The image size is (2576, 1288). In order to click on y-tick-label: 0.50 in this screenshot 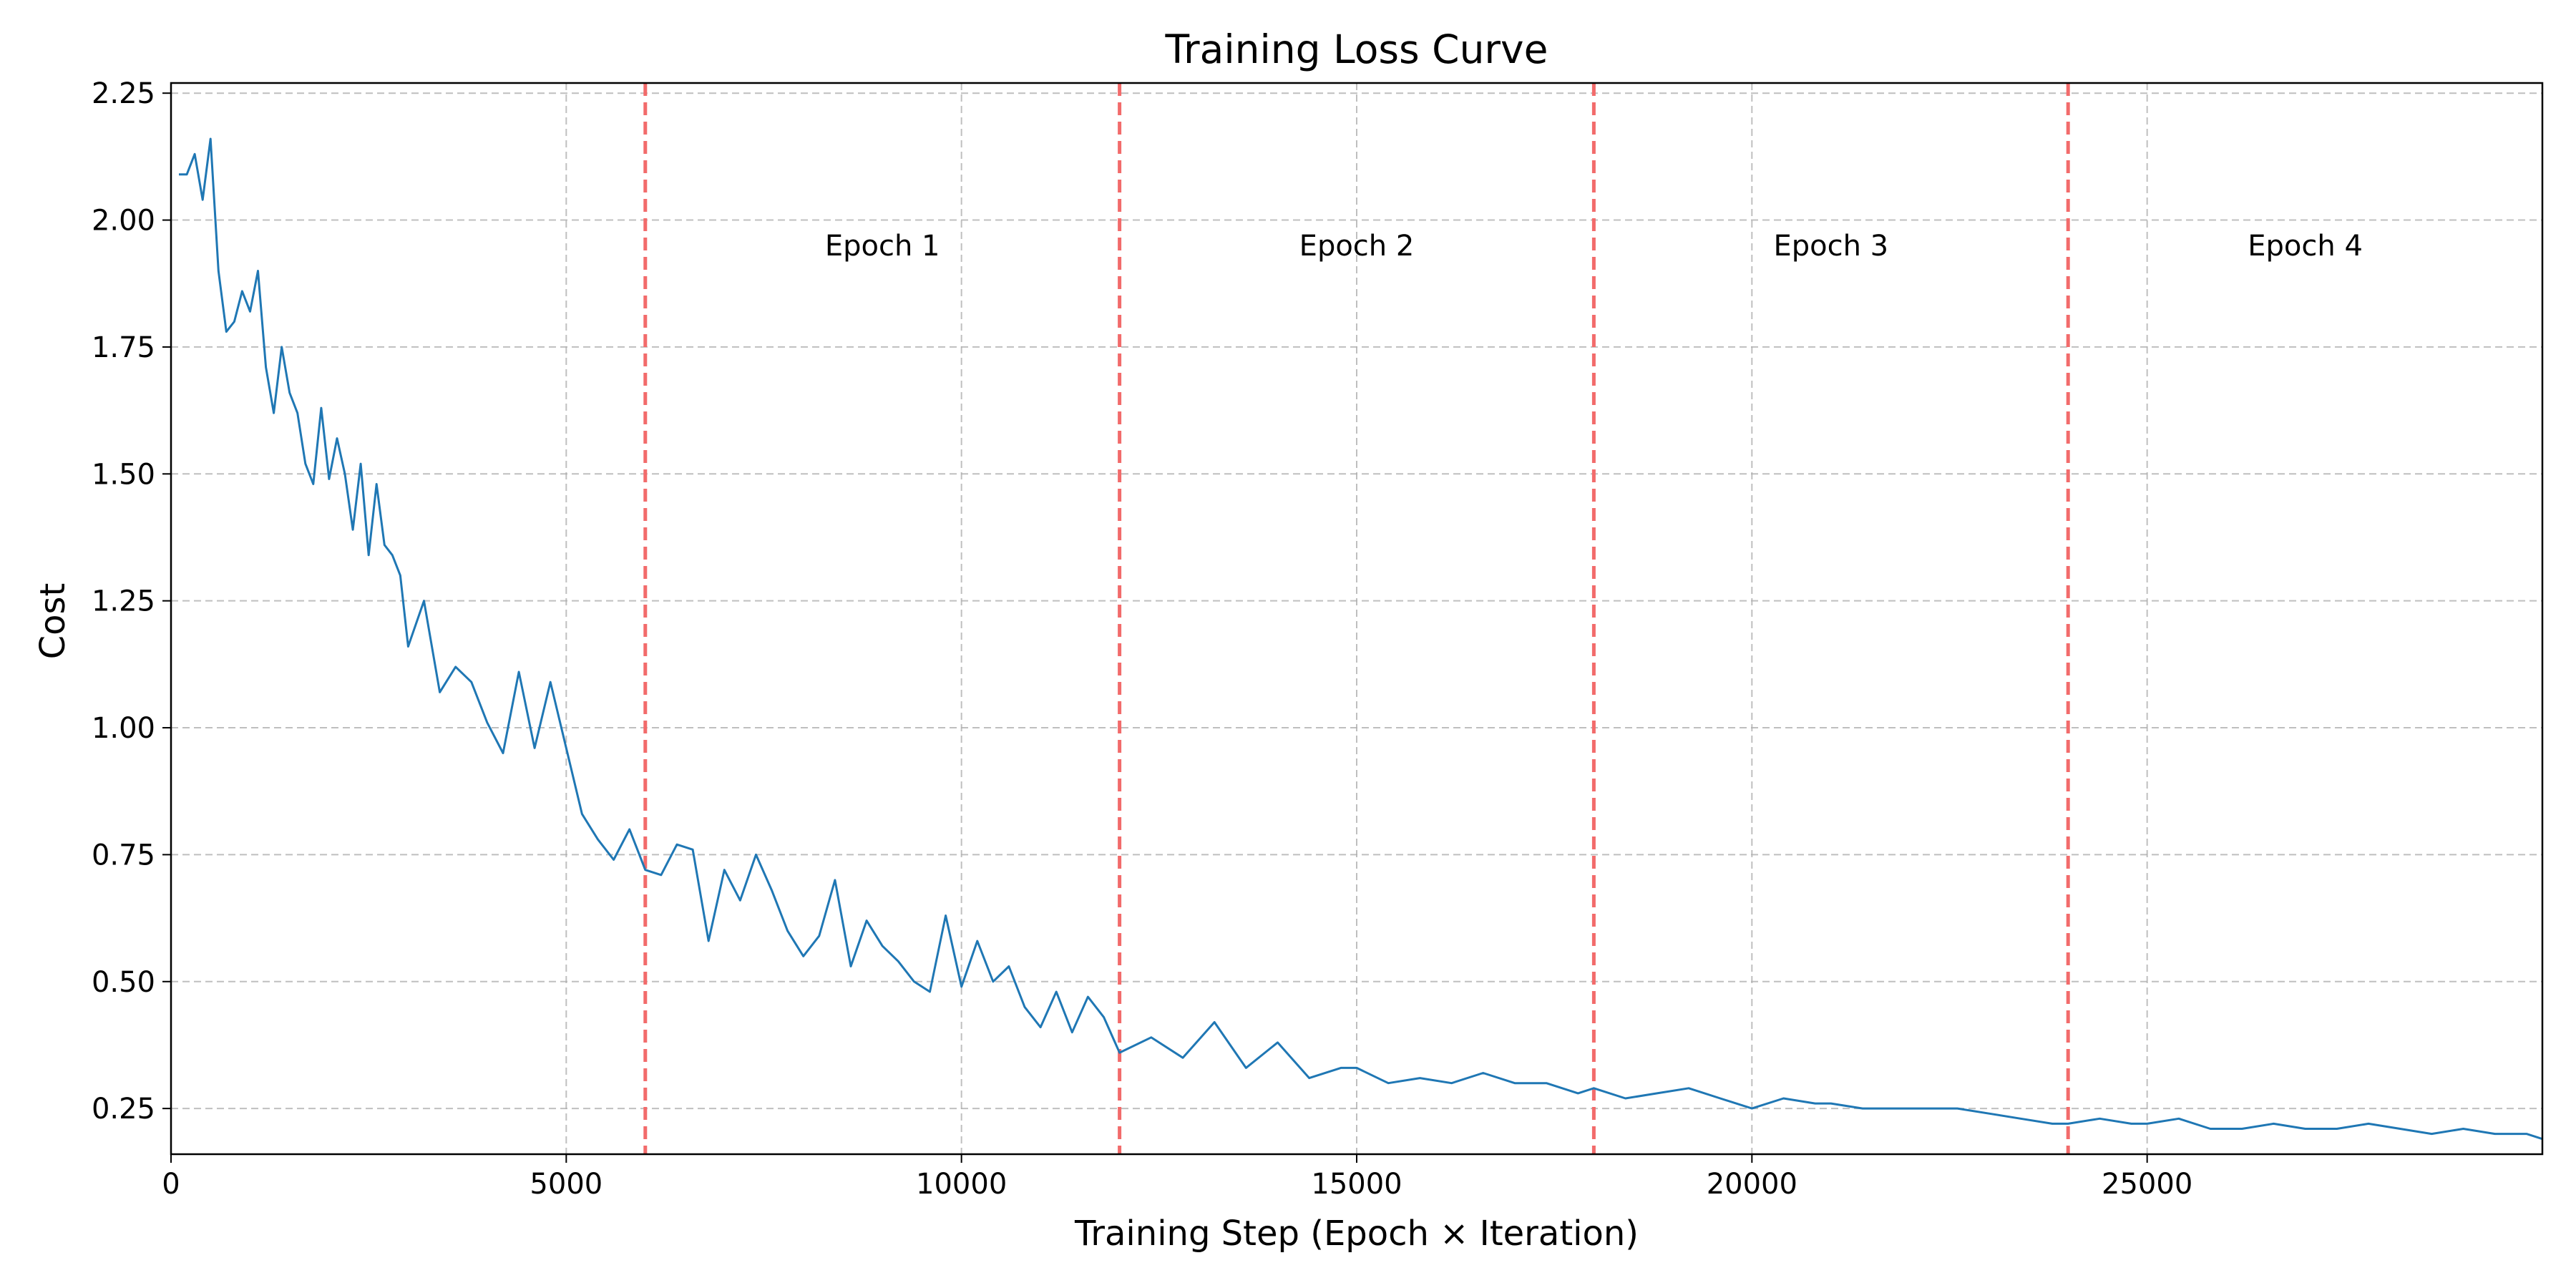, I will do `click(123, 982)`.